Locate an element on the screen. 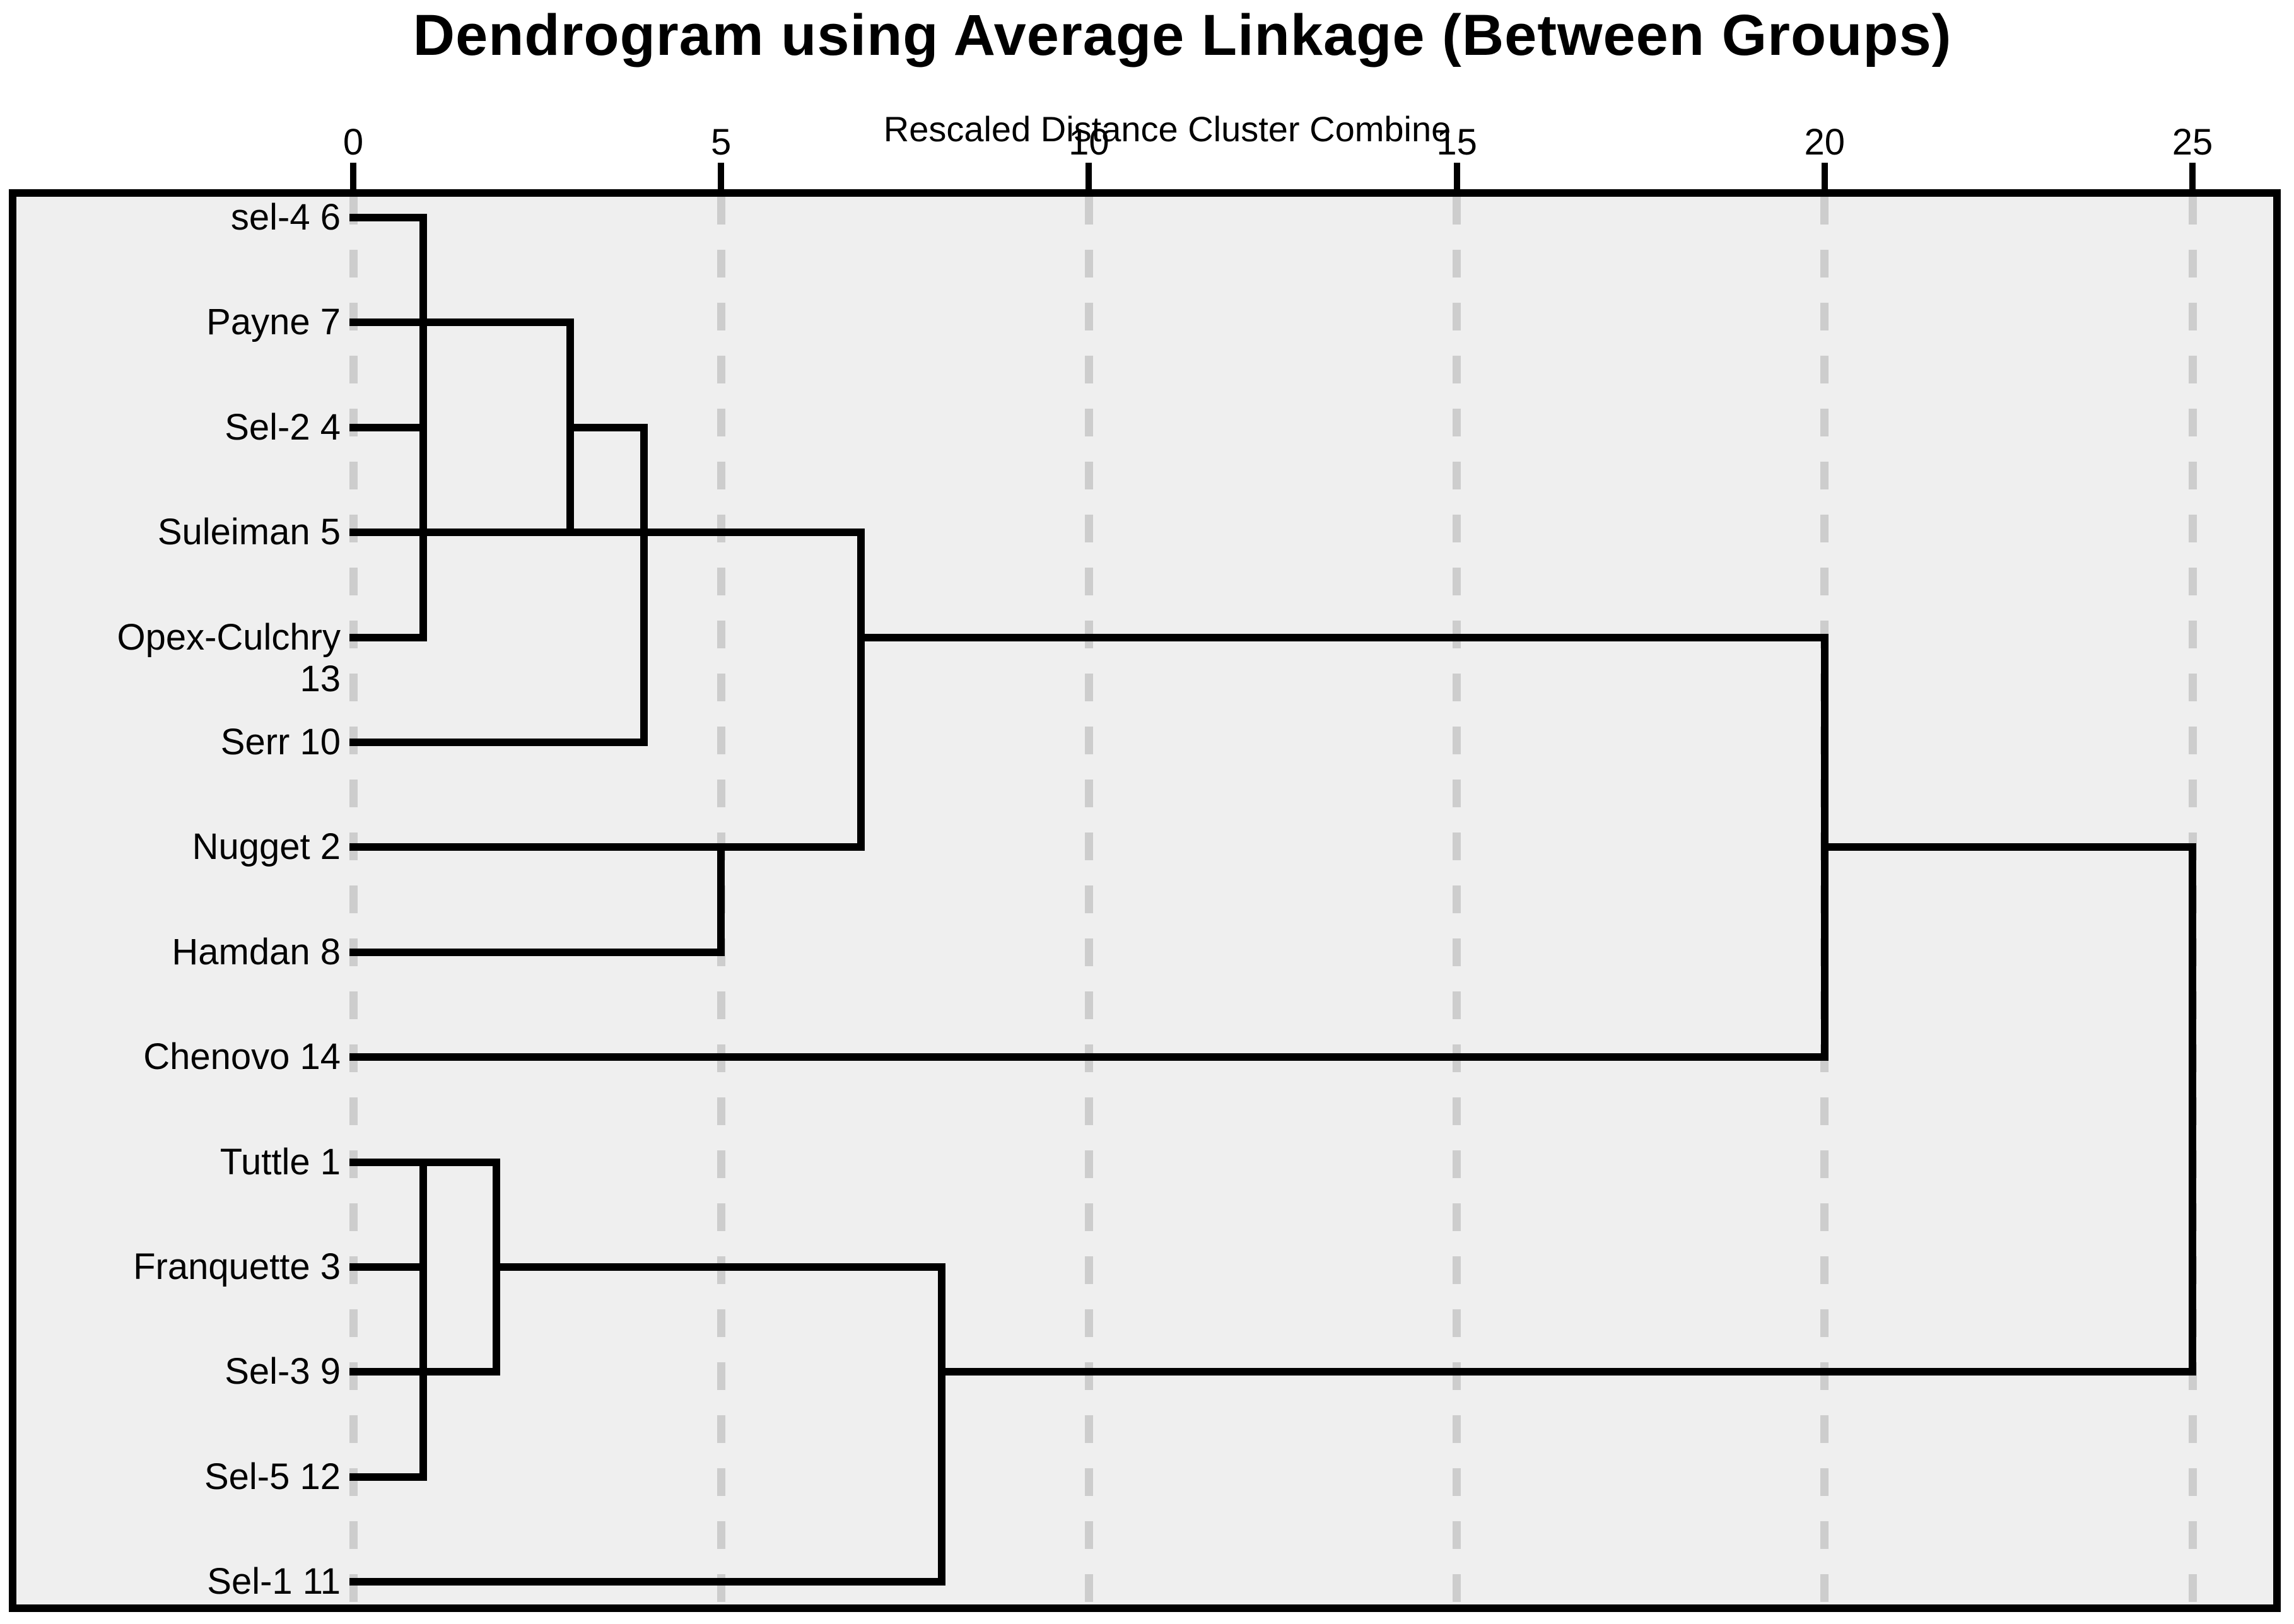 Image resolution: width=2294 pixels, height=1624 pixels. leaf-label: Sel-3 9 is located at coordinates (177, 1372).